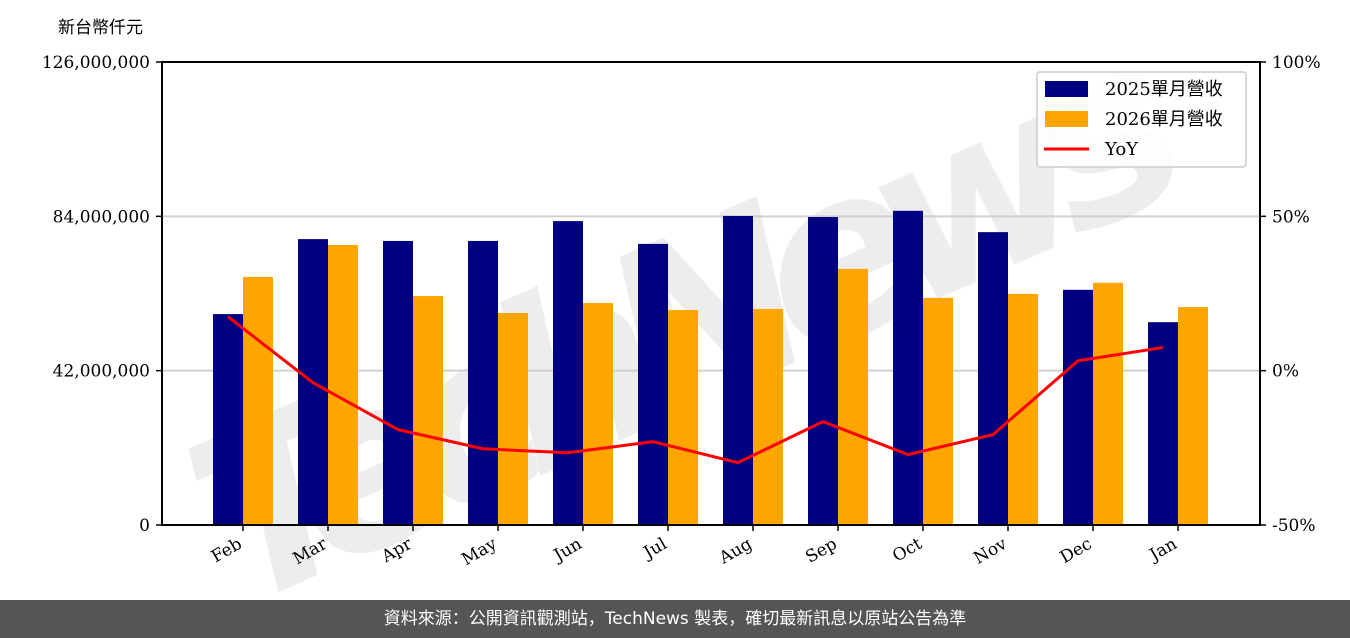  Describe the element at coordinates (144, 526) in the screenshot. I see `y-tick-label-left: 0` at that location.